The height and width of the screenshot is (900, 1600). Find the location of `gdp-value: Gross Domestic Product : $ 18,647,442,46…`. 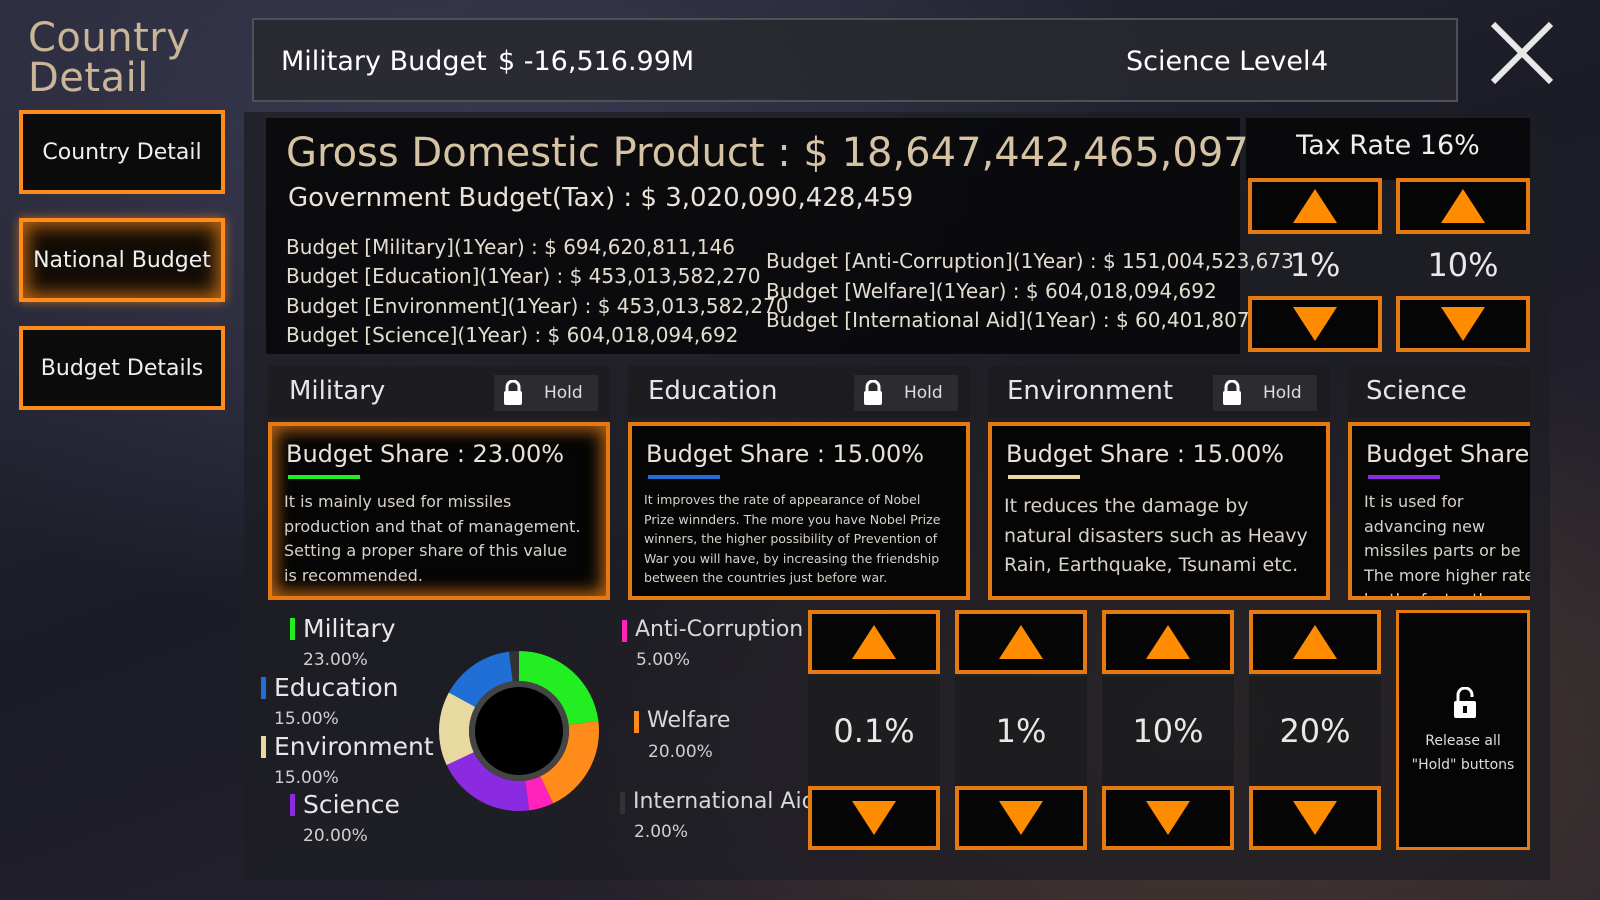

gdp-value: Gross Domestic Product : $ 18,647,442,46… is located at coordinates (767, 153).